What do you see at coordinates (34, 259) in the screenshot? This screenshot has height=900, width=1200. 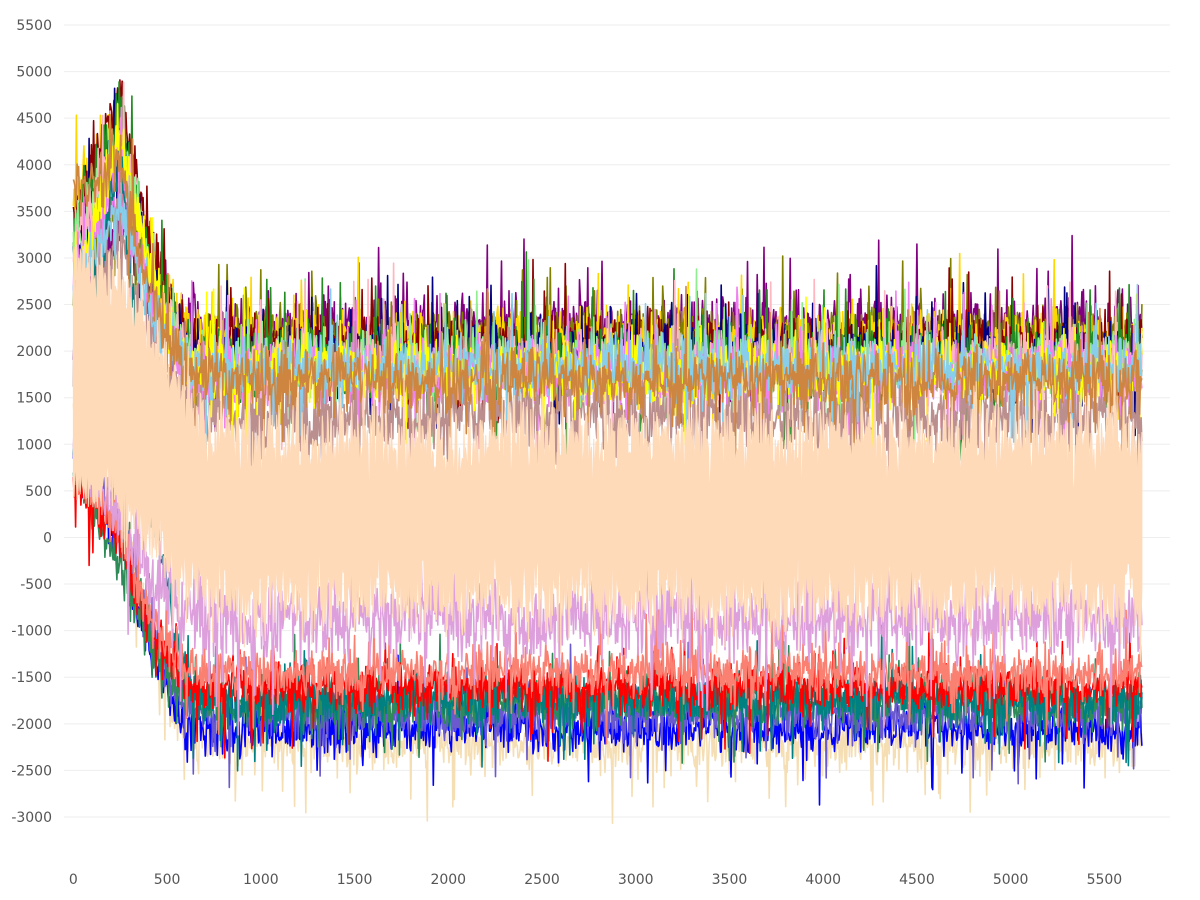 I see `y-tick-label: 3000` at bounding box center [34, 259].